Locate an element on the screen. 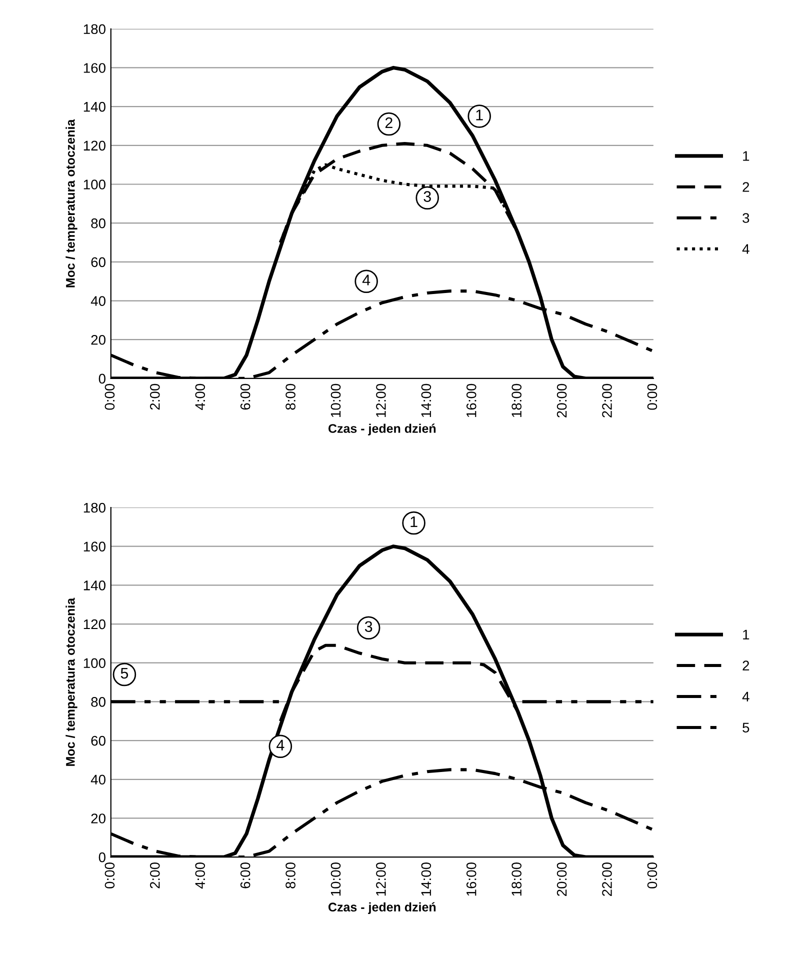 This screenshot has height=963, width=792. annotation: 5 is located at coordinates (124, 673).